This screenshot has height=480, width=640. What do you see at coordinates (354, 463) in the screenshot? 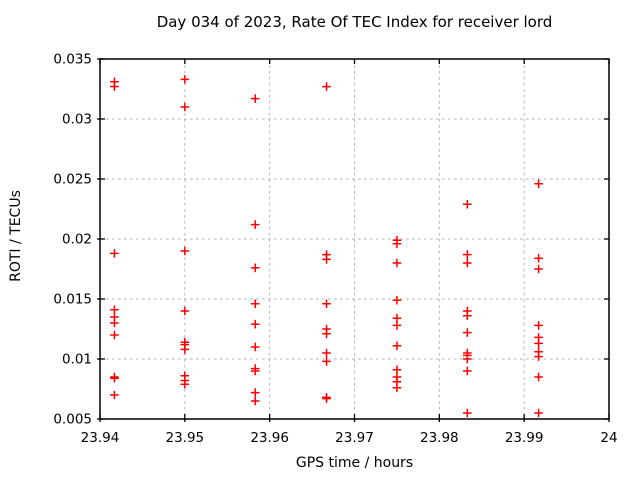
I see `x-axis-label: GPS time / hours` at bounding box center [354, 463].